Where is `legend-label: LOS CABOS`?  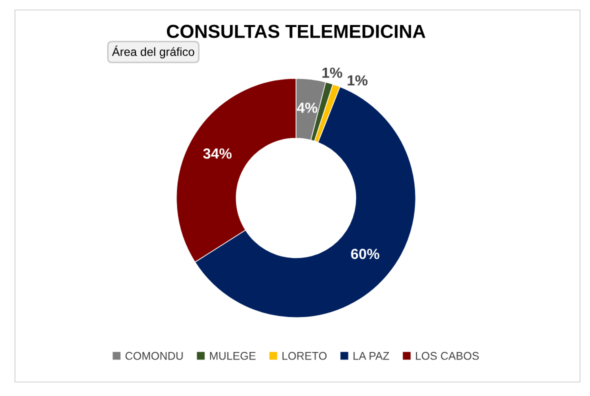 legend-label: LOS CABOS is located at coordinates (447, 356).